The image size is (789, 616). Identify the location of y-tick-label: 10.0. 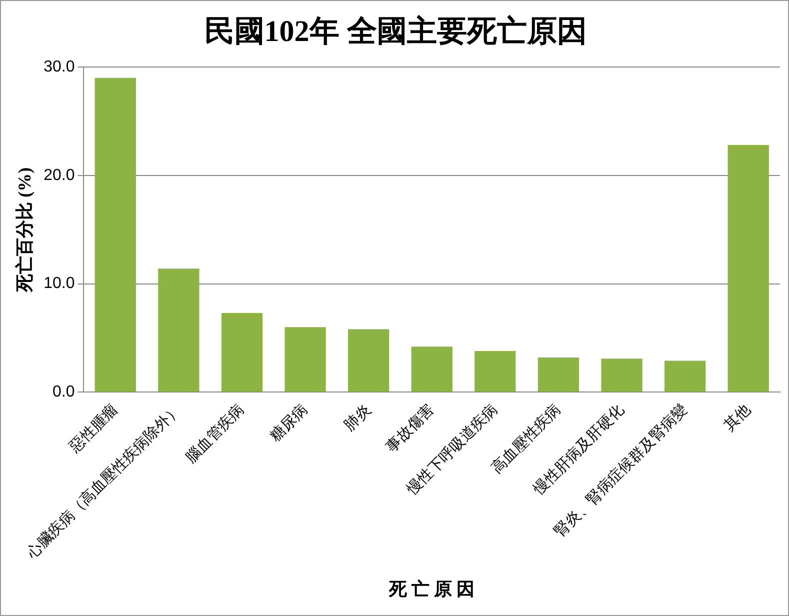
(59, 283).